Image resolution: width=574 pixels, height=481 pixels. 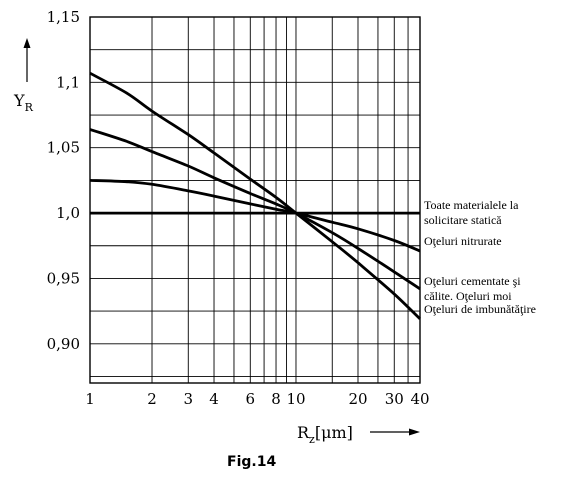 I want to click on x-axis-title: Rz[μm], so click(x=358, y=434).